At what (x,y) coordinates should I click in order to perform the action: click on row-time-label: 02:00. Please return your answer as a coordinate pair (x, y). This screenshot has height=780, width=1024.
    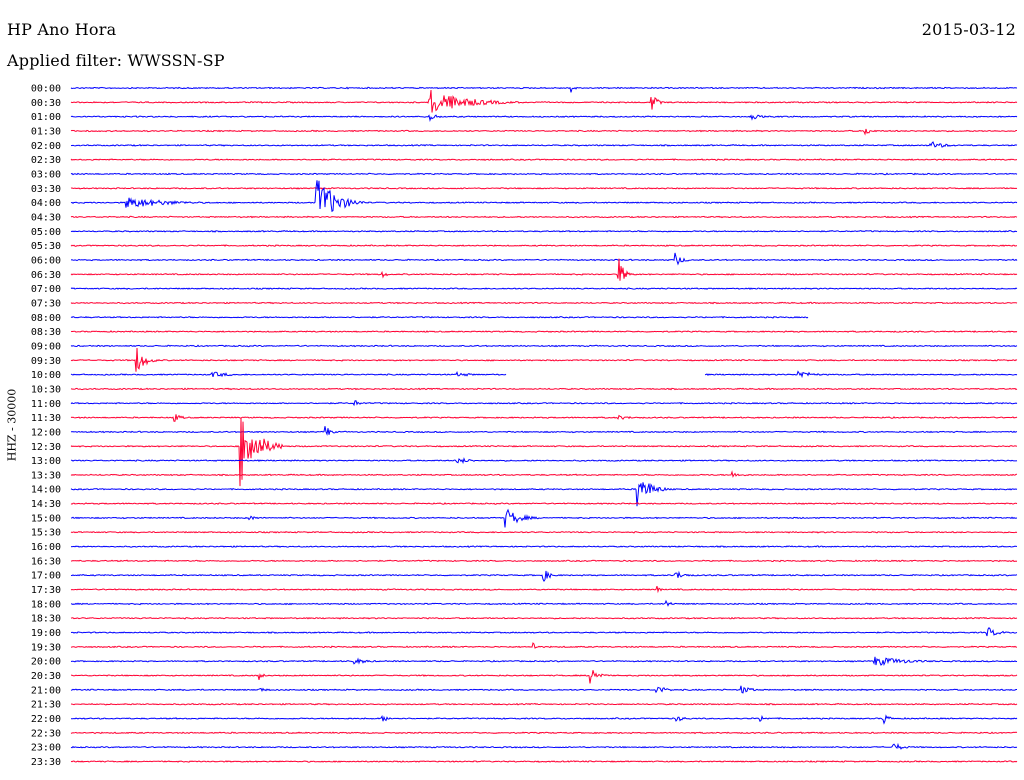
    Looking at the image, I should click on (46, 146).